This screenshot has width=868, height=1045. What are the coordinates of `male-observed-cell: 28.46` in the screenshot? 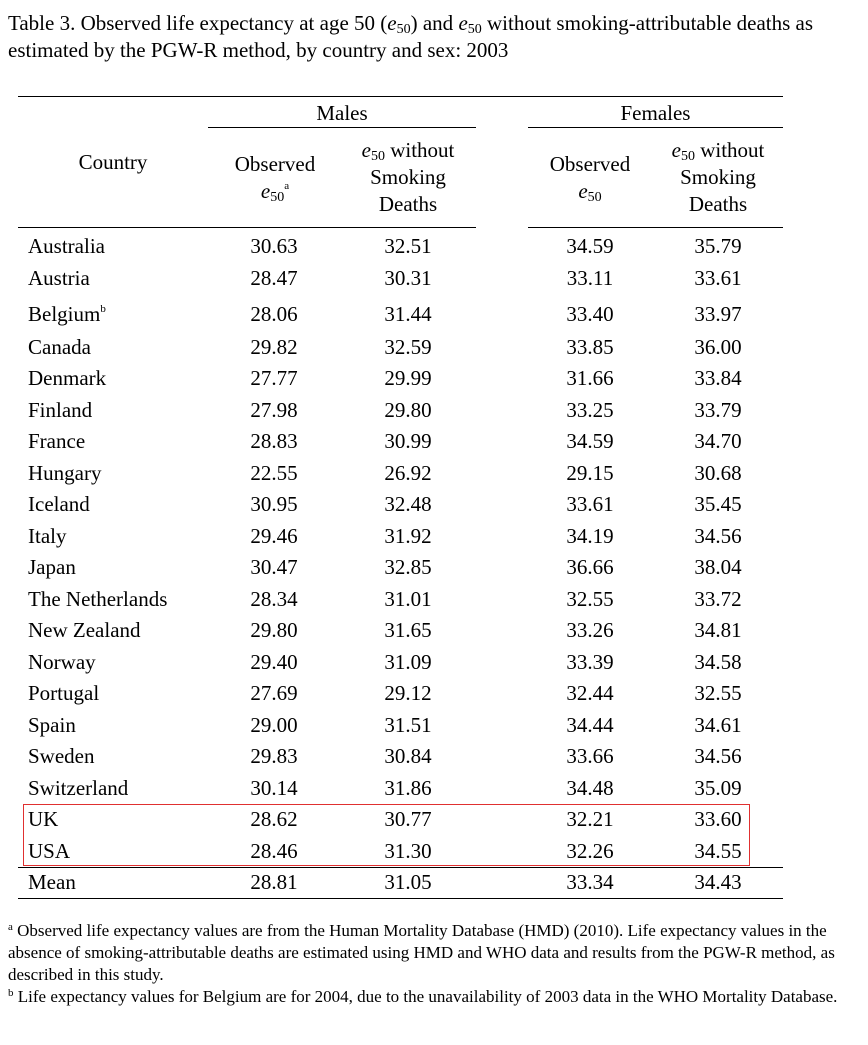 It's located at (274, 851).